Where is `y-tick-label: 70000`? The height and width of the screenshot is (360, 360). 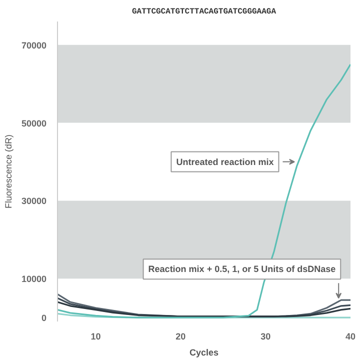 y-tick-label: 70000 is located at coordinates (34, 45).